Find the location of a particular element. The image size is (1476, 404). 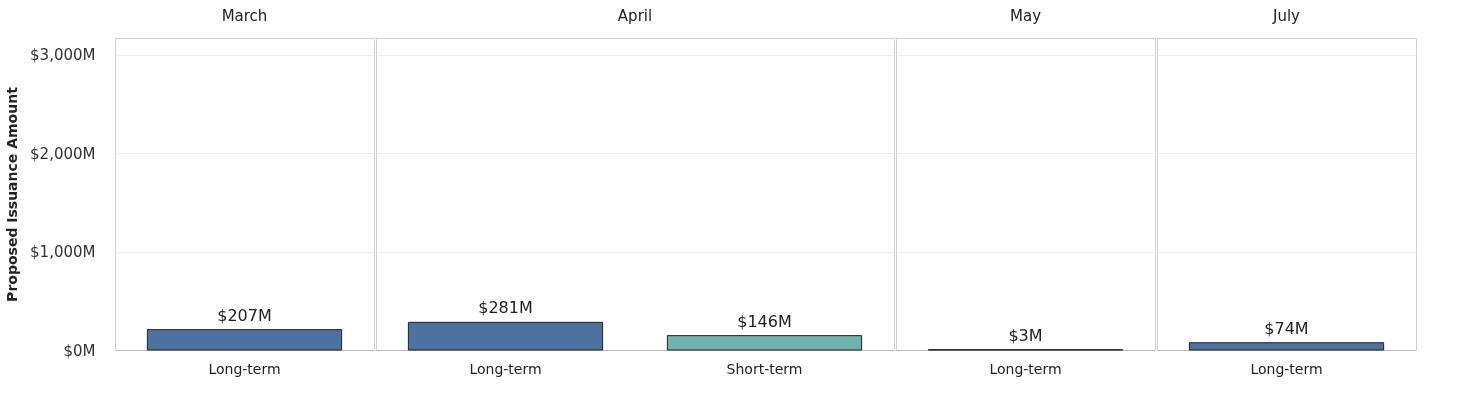

y-tick-label: $1,000M is located at coordinates (63, 252).